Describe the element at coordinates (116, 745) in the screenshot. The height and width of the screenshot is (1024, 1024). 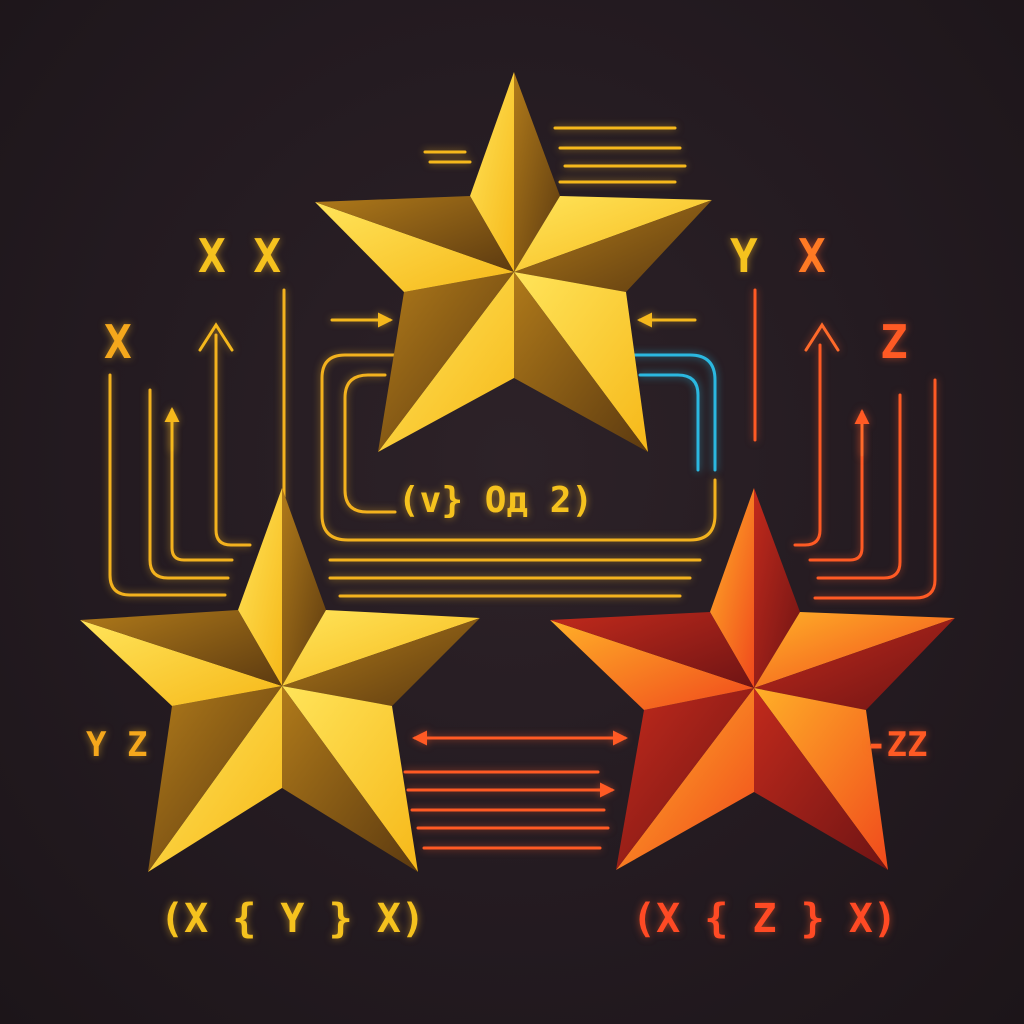
I see `label-left-side: Y Z` at that location.